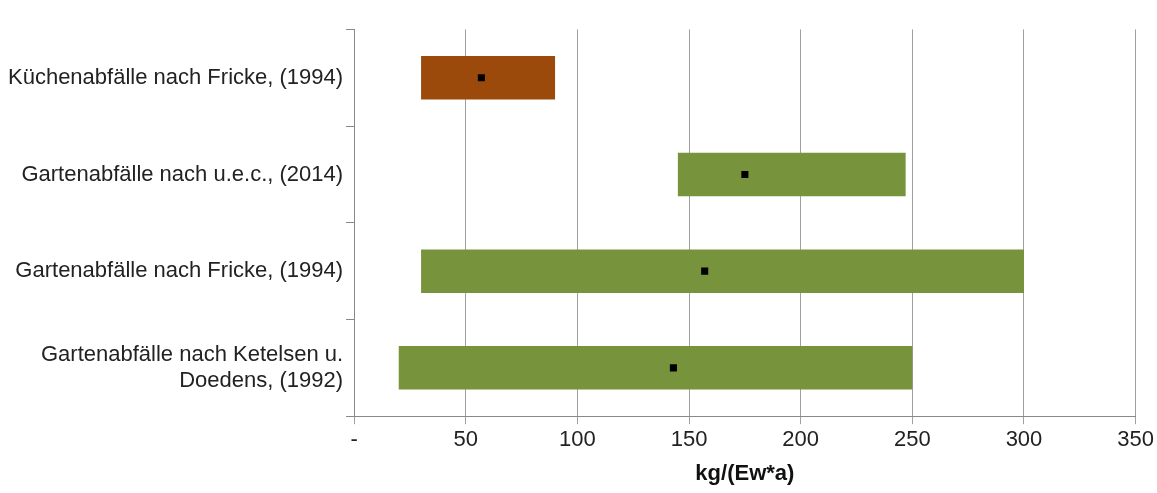  I want to click on x-tick-label: -, so click(354, 439).